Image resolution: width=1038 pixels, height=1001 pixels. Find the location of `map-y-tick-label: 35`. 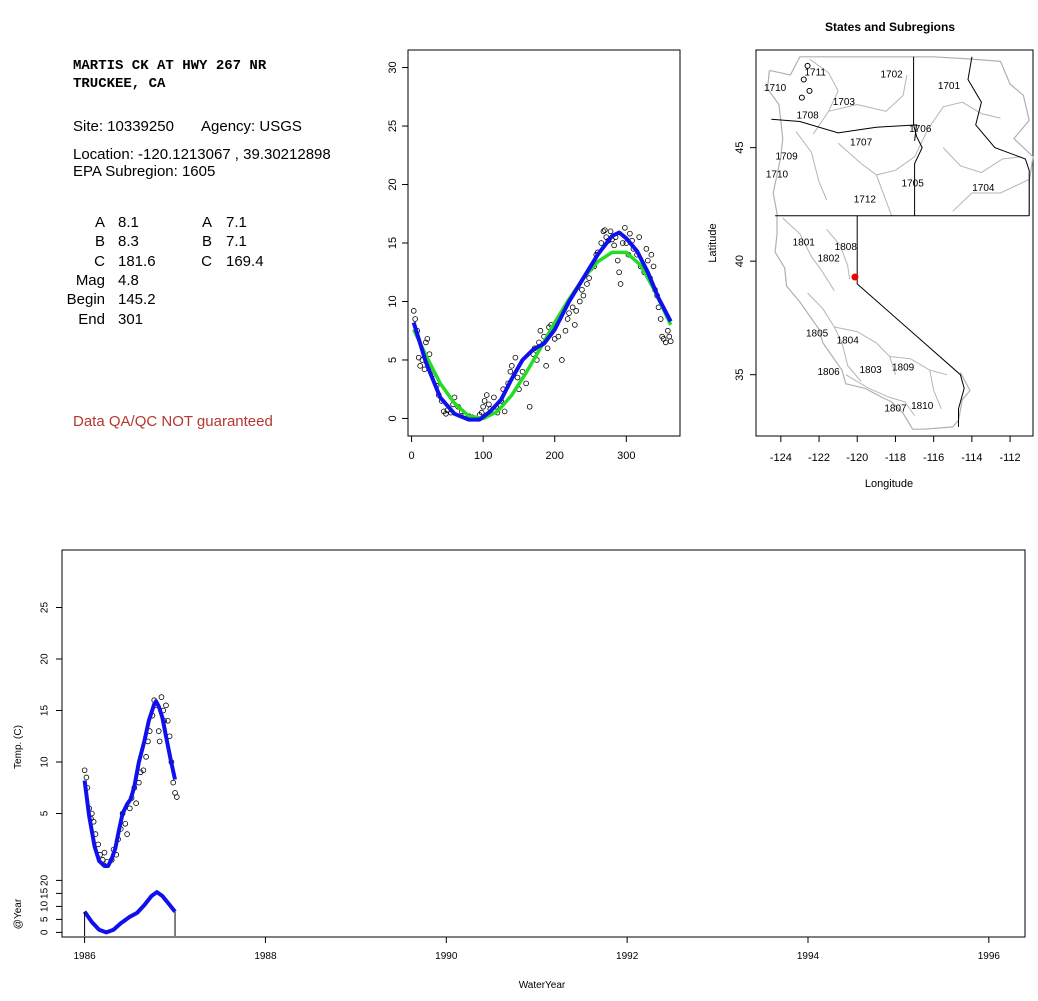

map-y-tick-label: 35 is located at coordinates (740, 375).